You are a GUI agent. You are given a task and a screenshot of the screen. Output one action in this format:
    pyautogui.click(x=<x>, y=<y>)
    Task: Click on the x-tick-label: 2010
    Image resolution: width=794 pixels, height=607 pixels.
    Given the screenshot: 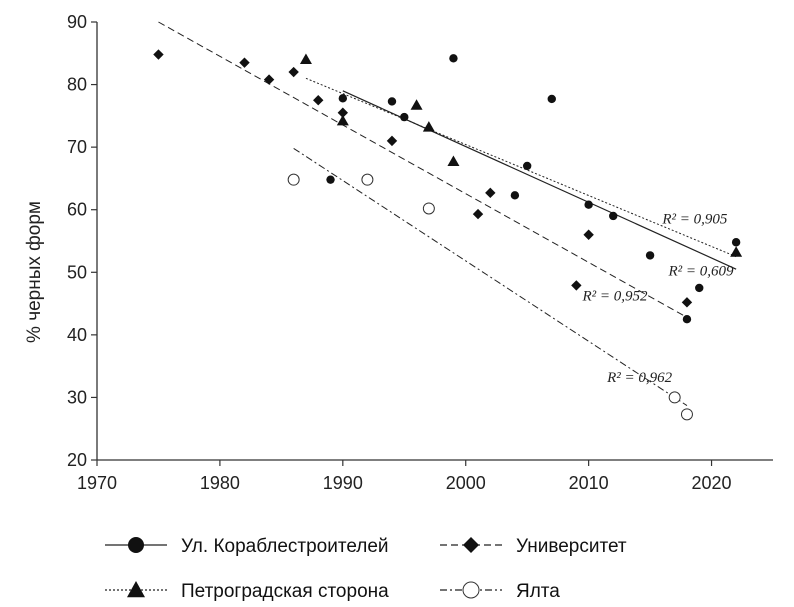 What is the action you would take?
    pyautogui.click(x=589, y=483)
    